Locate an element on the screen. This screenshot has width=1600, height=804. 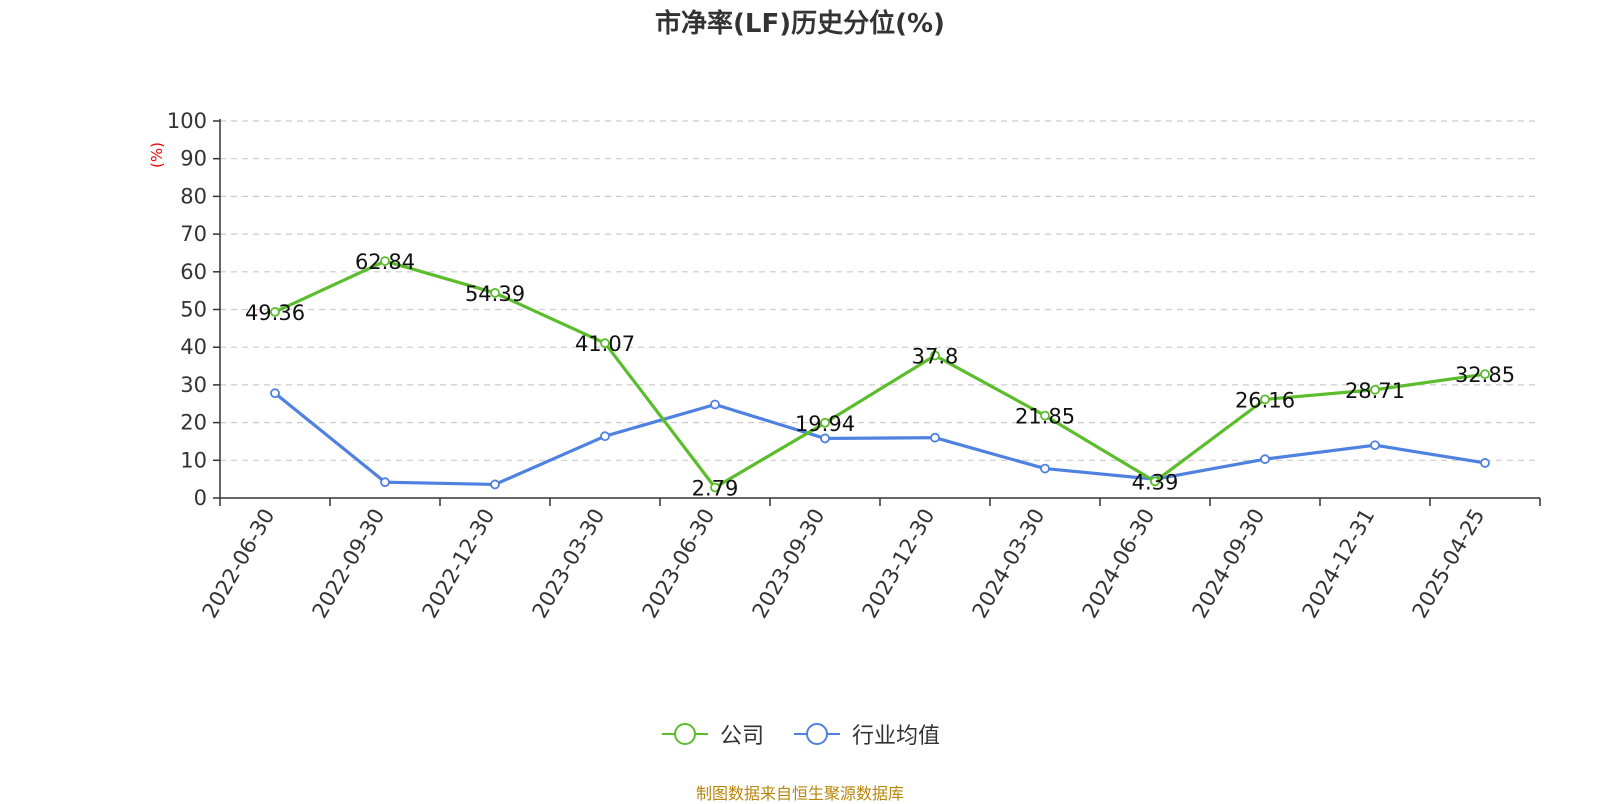
data-label: 41.07 is located at coordinates (605, 344).